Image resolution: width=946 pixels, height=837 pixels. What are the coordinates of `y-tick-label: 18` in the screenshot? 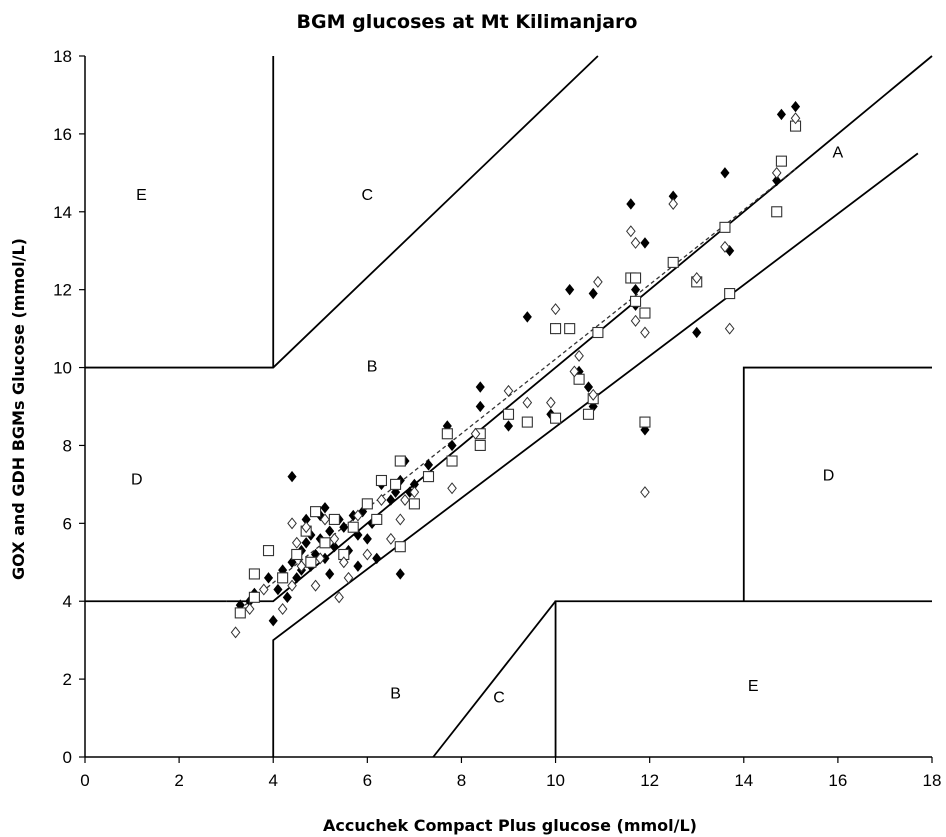 It's located at (62, 56).